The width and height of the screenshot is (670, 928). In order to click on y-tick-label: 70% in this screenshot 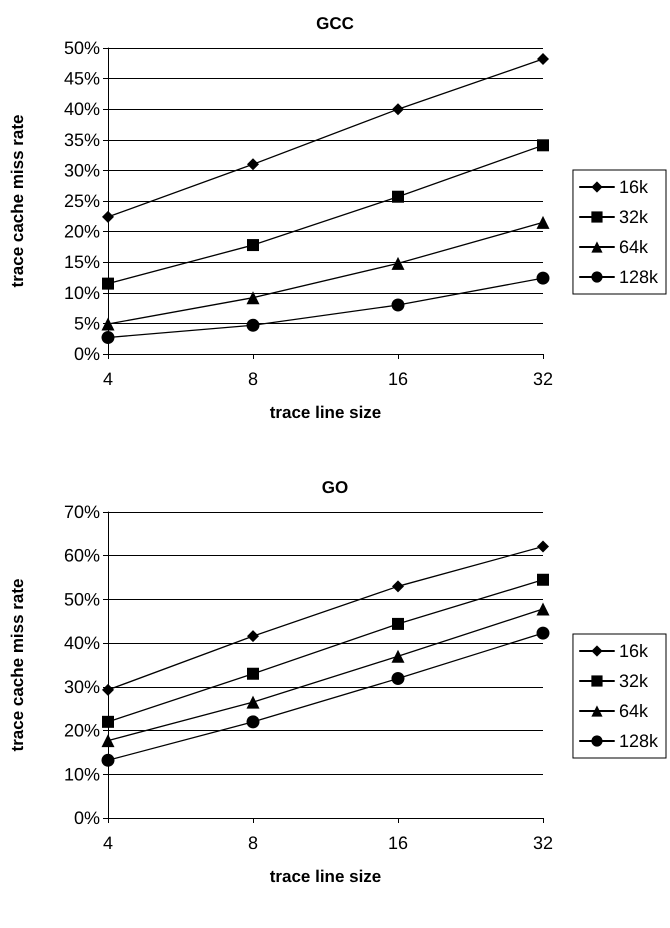, I will do `click(82, 512)`.